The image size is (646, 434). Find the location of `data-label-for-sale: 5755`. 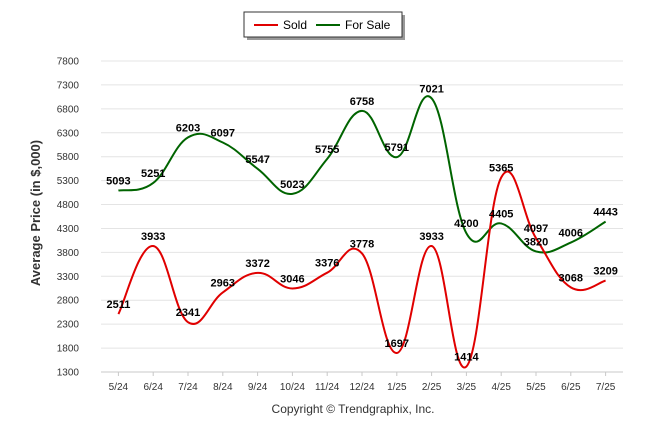

data-label-for-sale: 5755 is located at coordinates (327, 150).